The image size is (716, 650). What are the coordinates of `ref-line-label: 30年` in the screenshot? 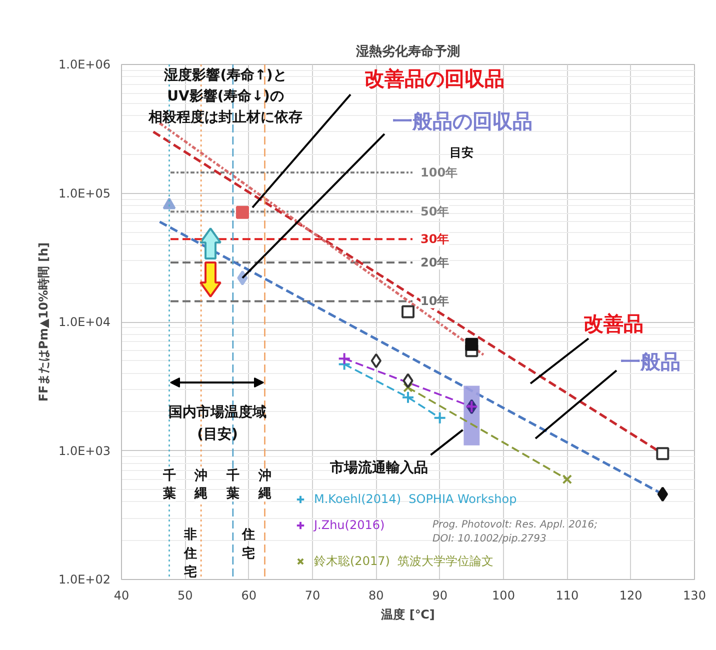 It's located at (435, 239).